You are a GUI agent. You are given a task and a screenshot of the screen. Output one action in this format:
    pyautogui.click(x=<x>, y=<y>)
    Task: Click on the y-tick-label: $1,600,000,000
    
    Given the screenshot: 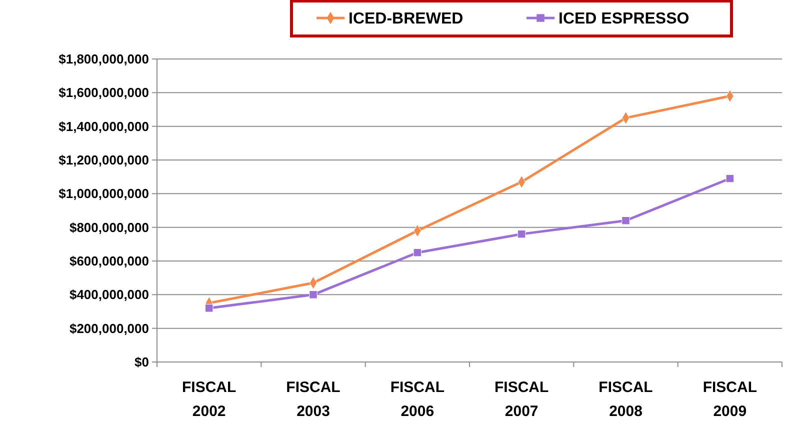 What is the action you would take?
    pyautogui.click(x=103, y=92)
    